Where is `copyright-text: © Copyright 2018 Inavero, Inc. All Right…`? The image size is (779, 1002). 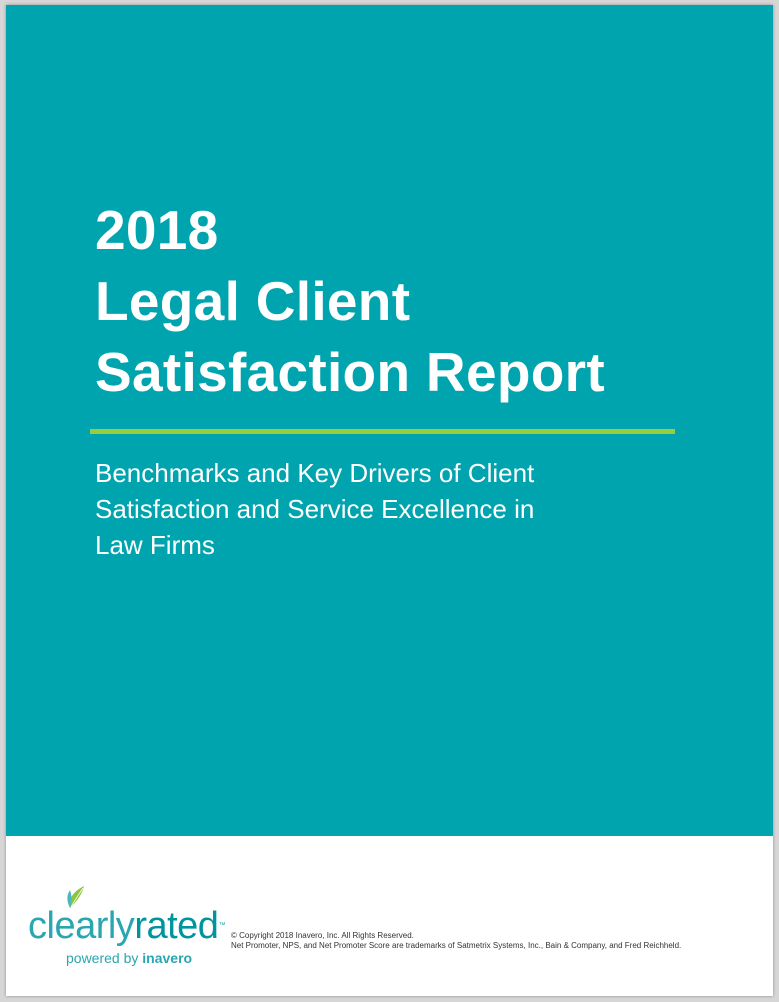
copyright-text: © Copyright 2018 Inavero, Inc. All Right… is located at coordinates (322, 935).